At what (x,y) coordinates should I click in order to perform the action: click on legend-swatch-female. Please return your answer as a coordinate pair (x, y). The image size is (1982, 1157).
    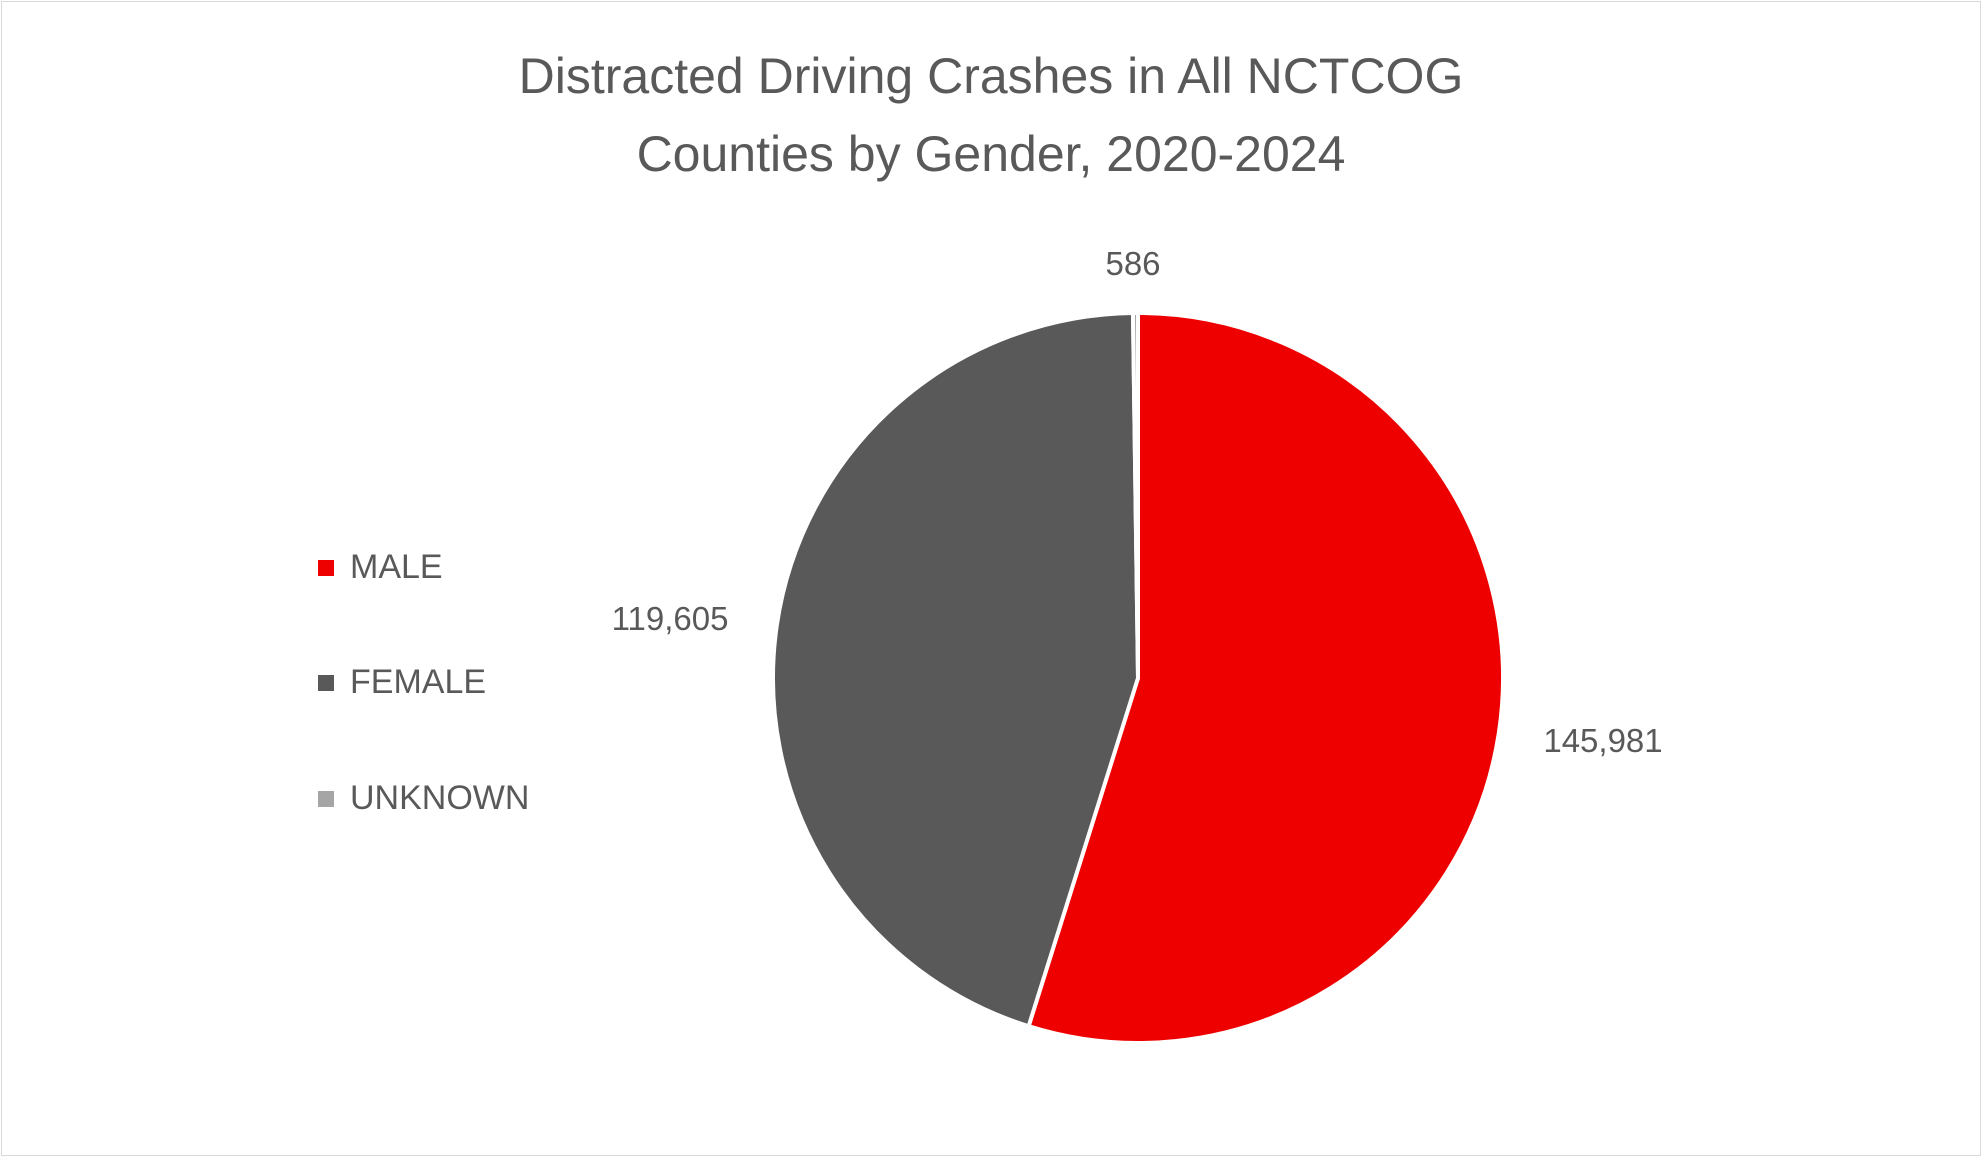
    Looking at the image, I should click on (326, 682).